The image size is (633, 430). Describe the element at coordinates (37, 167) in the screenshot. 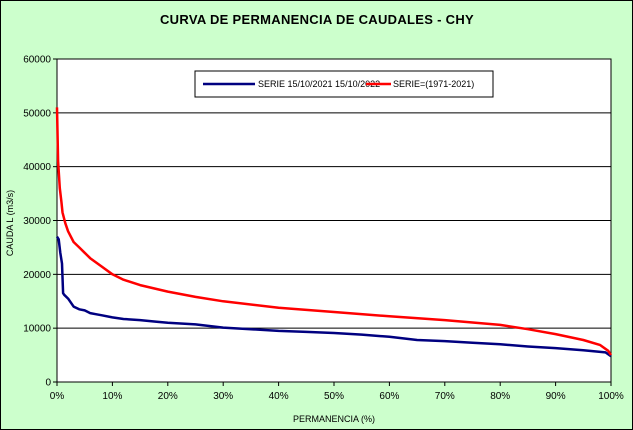

I see `y-tick-label: 40000` at that location.